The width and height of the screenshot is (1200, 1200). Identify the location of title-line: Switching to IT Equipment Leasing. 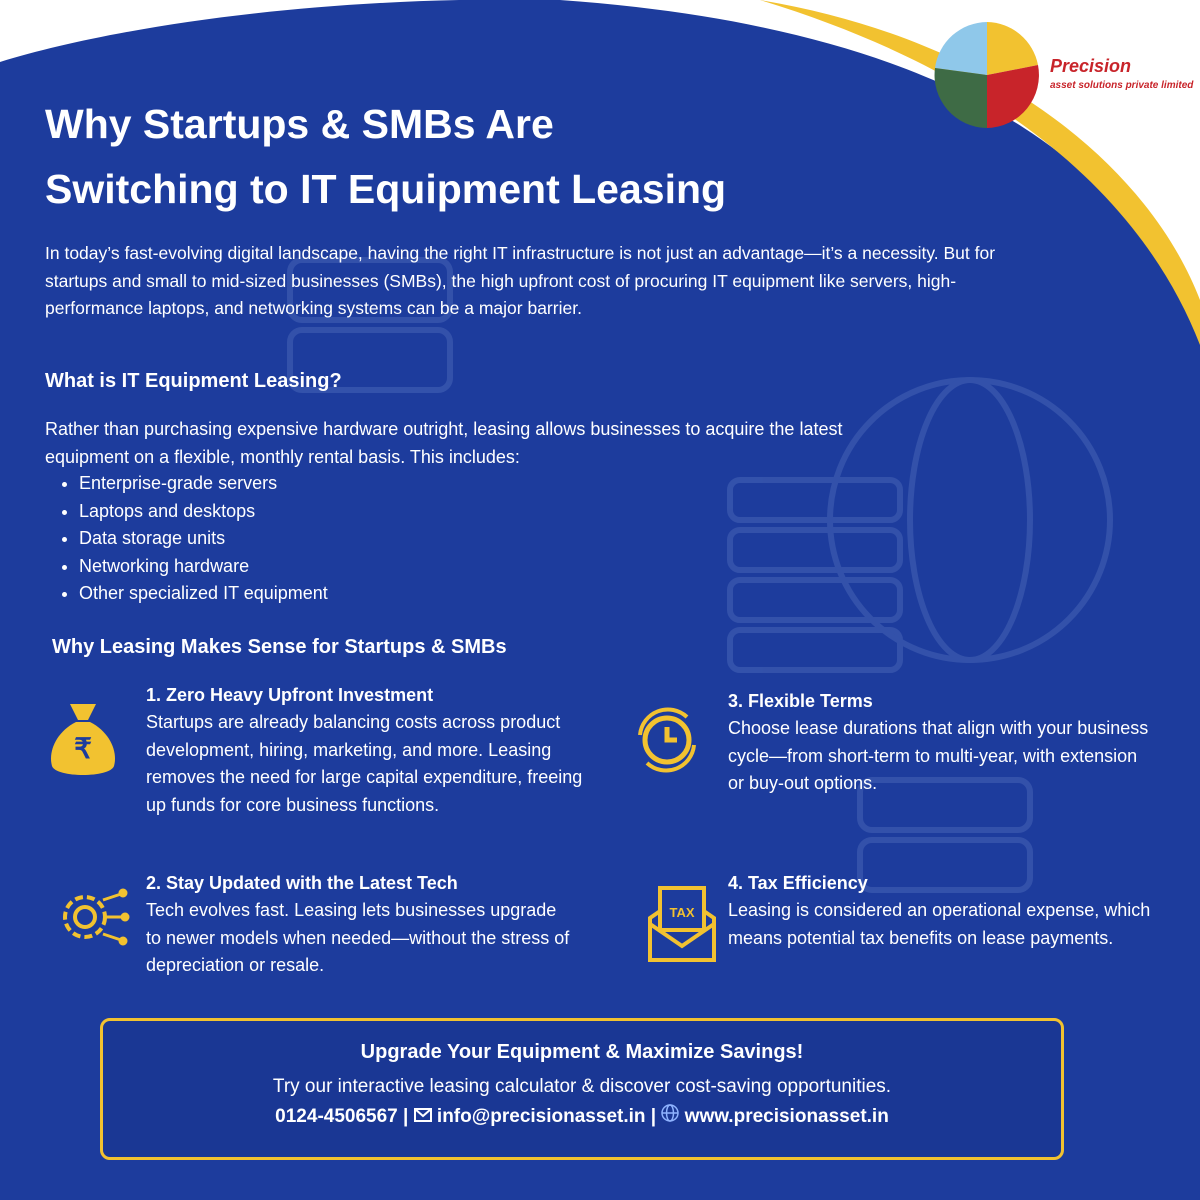
(386, 189).